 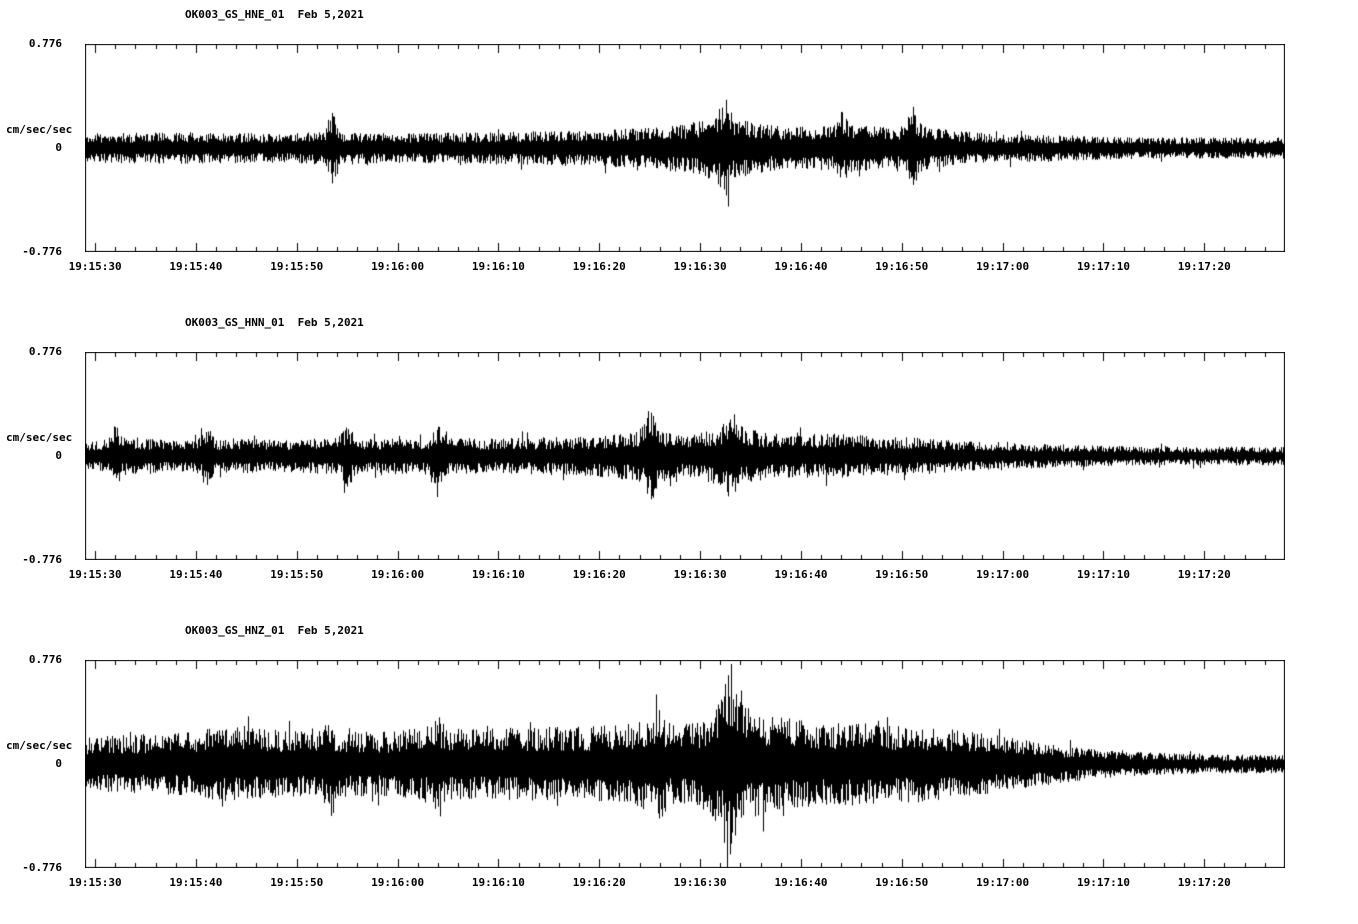 I want to click on plot-title: OK003_GS_HNE_01 Feb 5,2021, so click(x=274, y=14).